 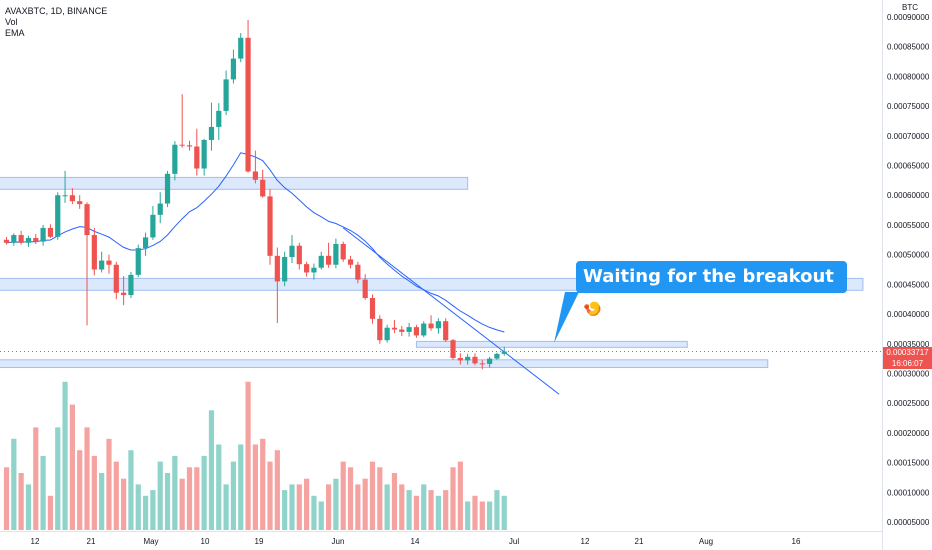 What do you see at coordinates (908, 225) in the screenshot?
I see `y-tick-label: 0.00055000` at bounding box center [908, 225].